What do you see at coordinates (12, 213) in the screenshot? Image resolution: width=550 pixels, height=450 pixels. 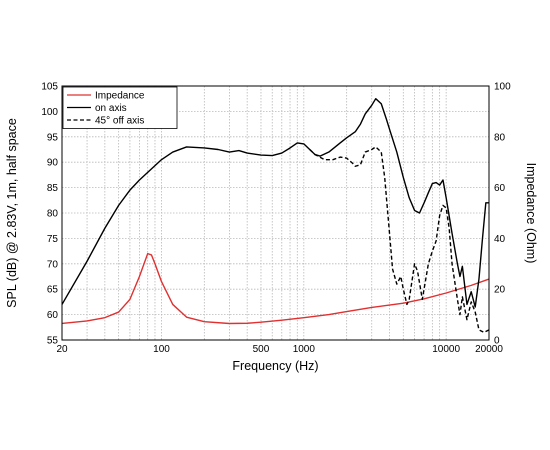 I see `y-axis-title: SPL (dB) @ 2.83V, 1m, half space` at bounding box center [12, 213].